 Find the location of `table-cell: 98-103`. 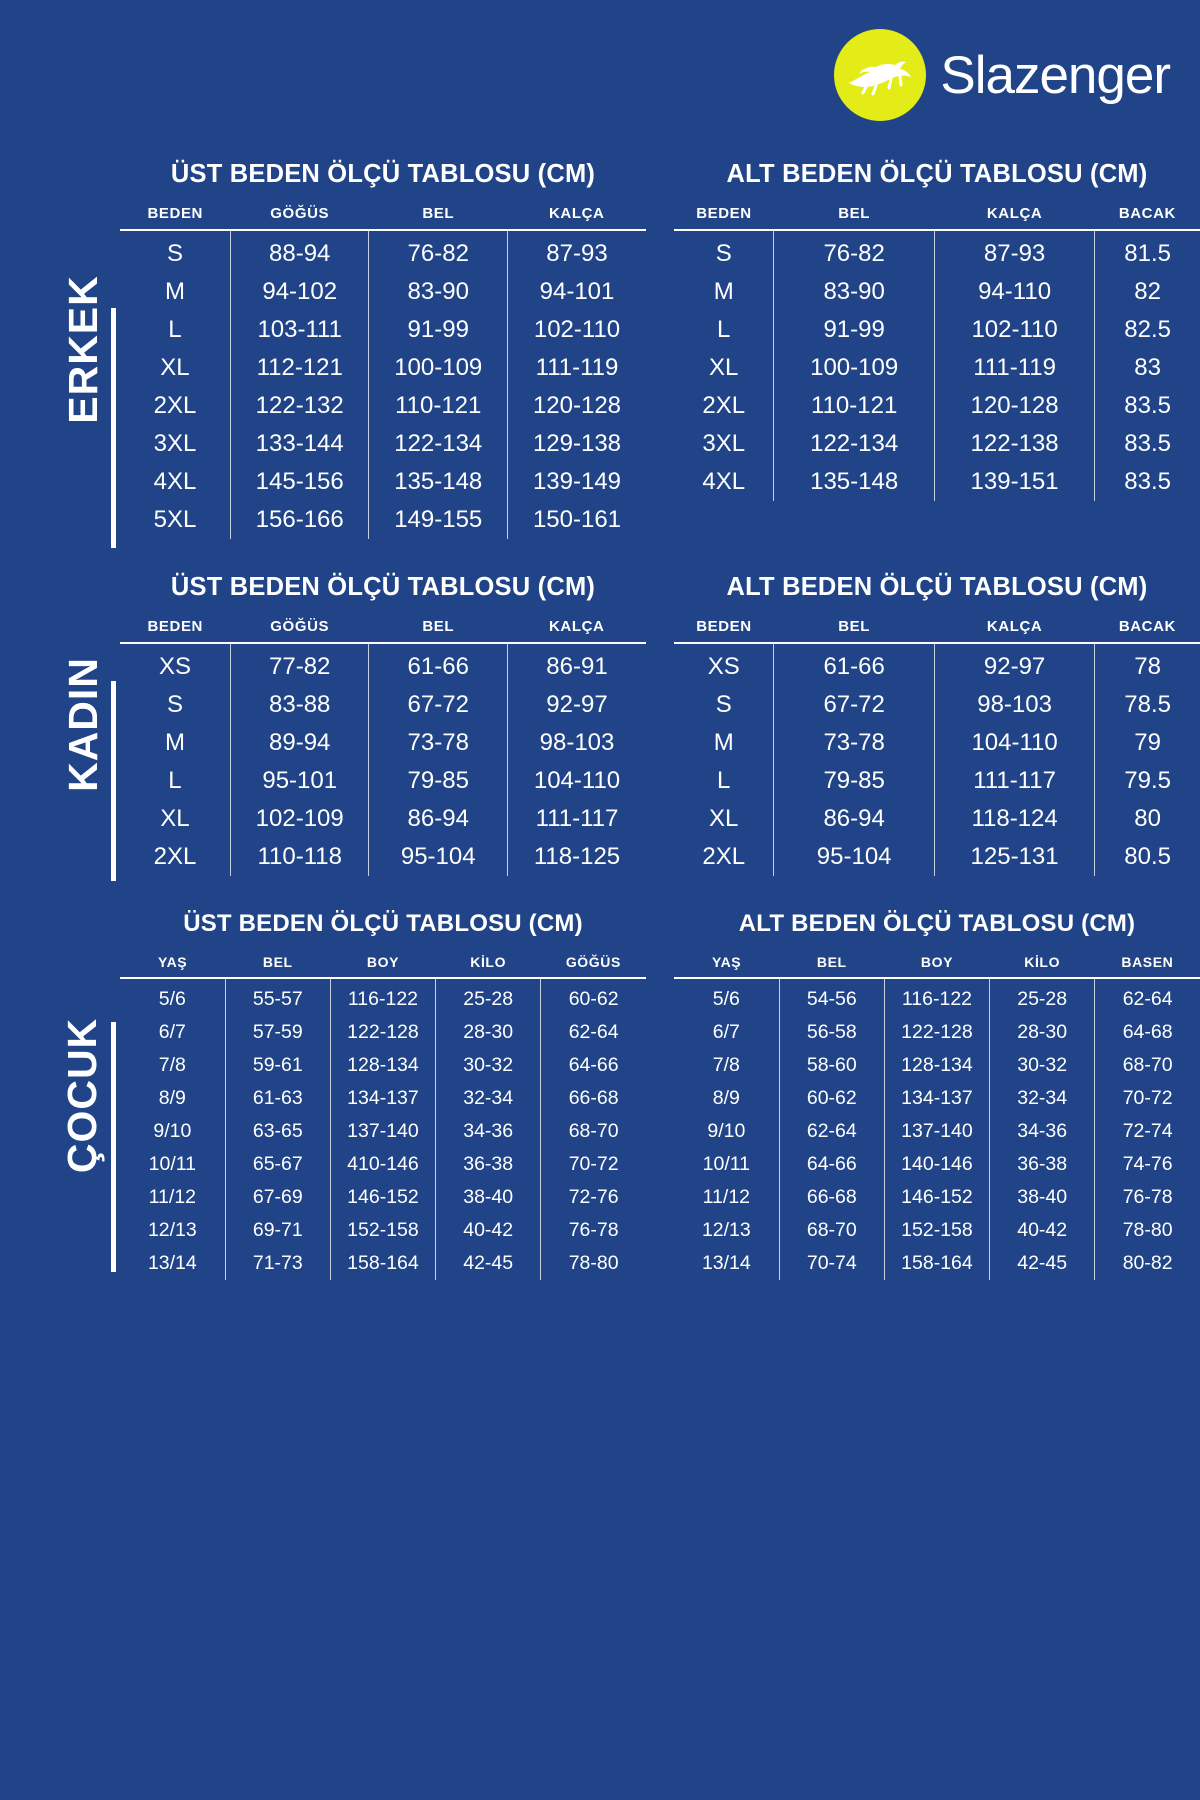

table-cell: 98-103 is located at coordinates (1014, 705).